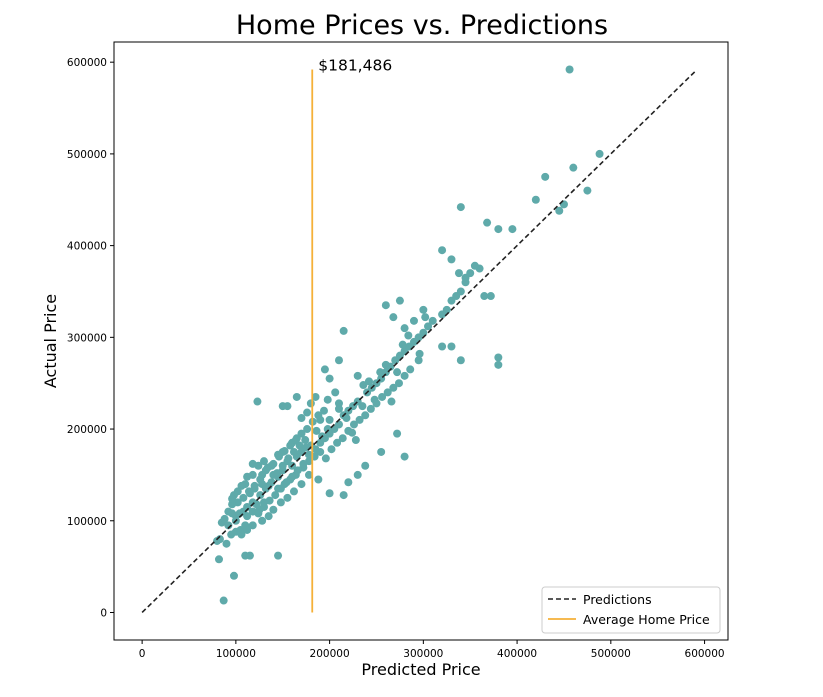  I want to click on average-price-annotation: $181,486, so click(355, 66).